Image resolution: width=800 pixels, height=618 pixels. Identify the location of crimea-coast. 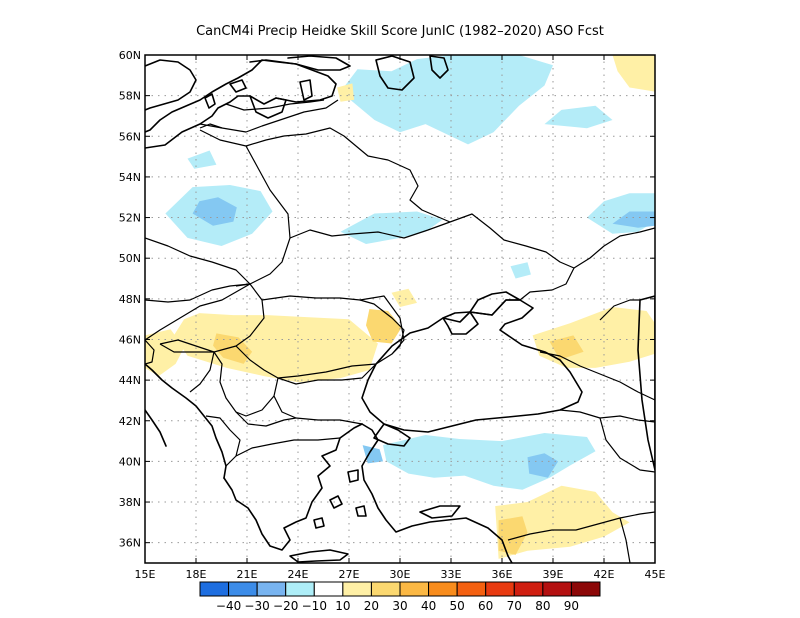
(460, 323).